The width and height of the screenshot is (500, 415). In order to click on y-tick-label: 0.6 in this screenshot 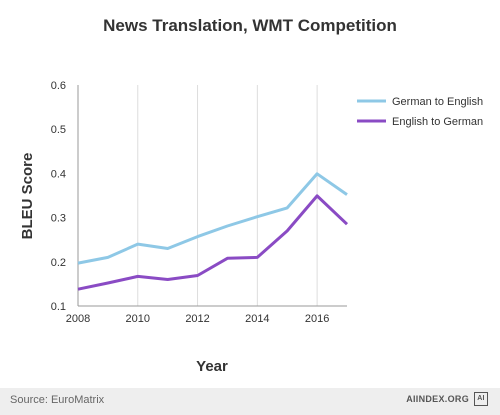, I will do `click(58, 86)`.